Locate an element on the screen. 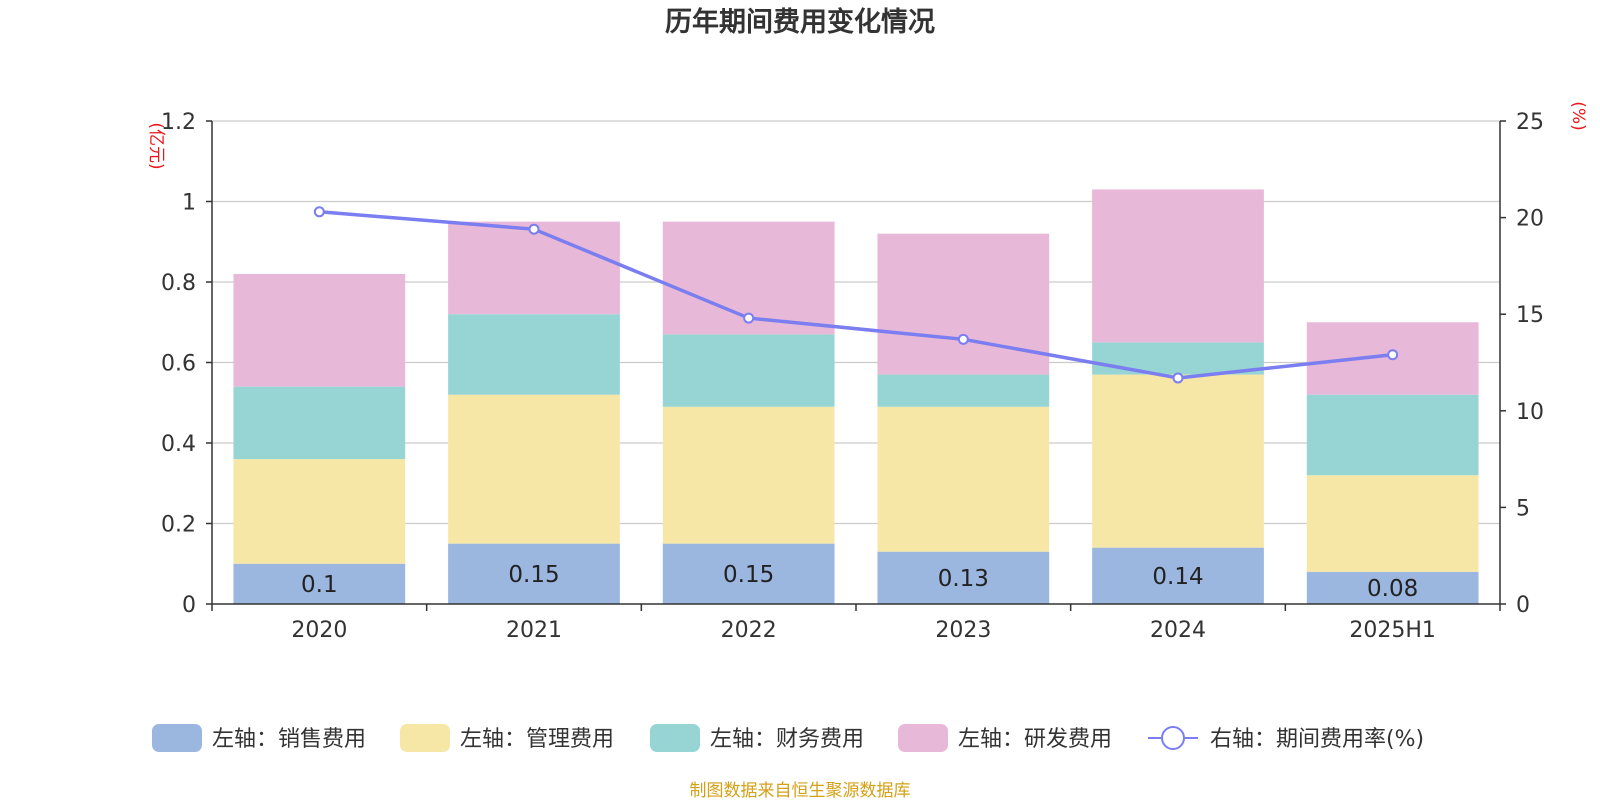 The image size is (1600, 804). legend-label: 左轴：财务费用 is located at coordinates (787, 739).